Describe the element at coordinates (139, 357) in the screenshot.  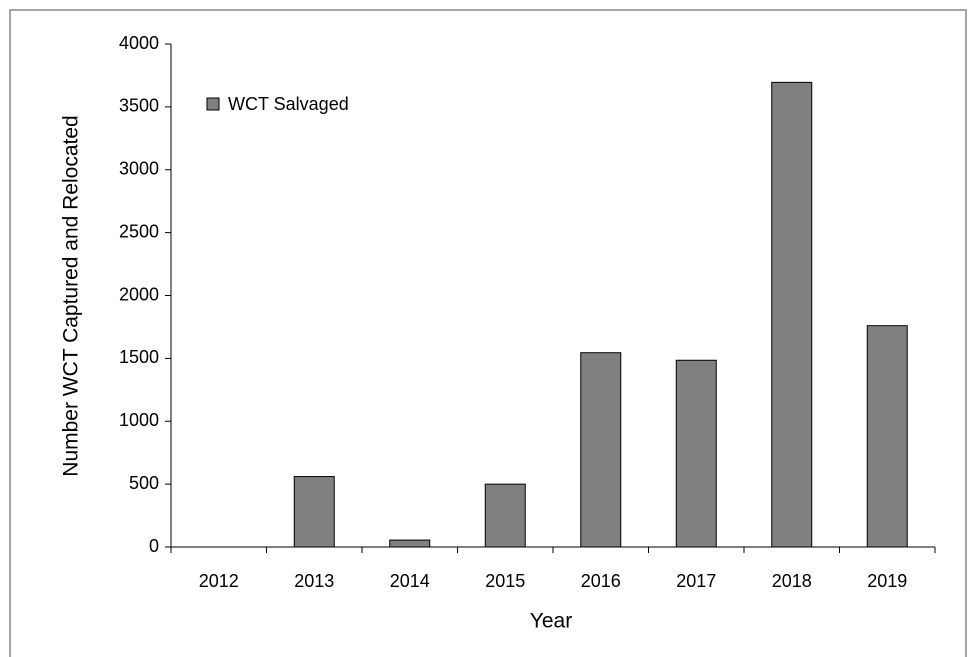
I see `y-tick-label: 1500` at that location.